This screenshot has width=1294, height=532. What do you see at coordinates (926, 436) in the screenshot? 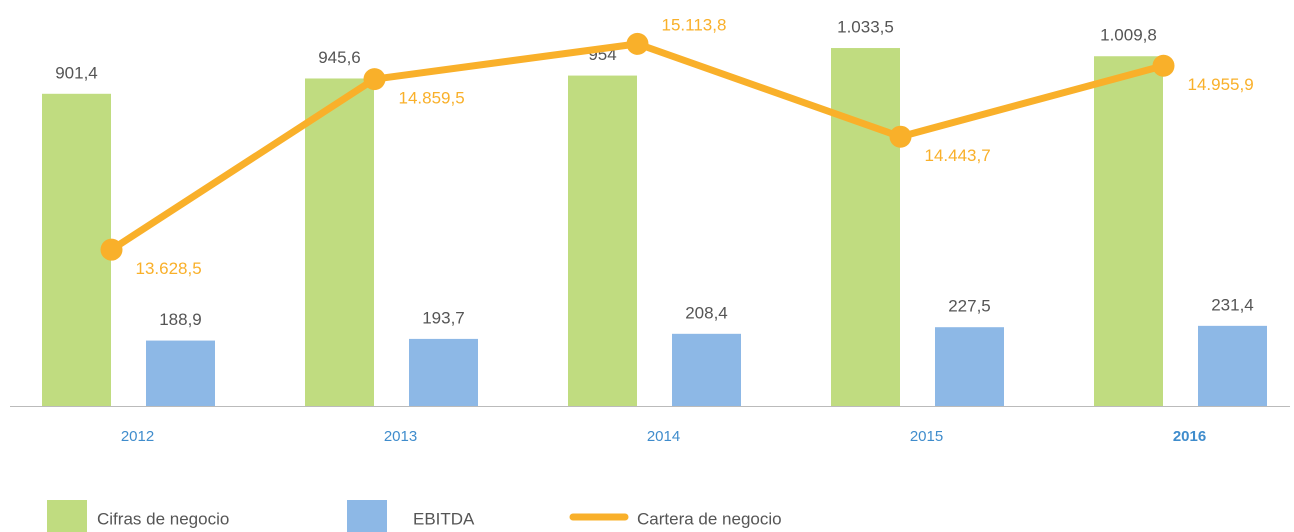
I see `x-tick-label: 2015` at bounding box center [926, 436].